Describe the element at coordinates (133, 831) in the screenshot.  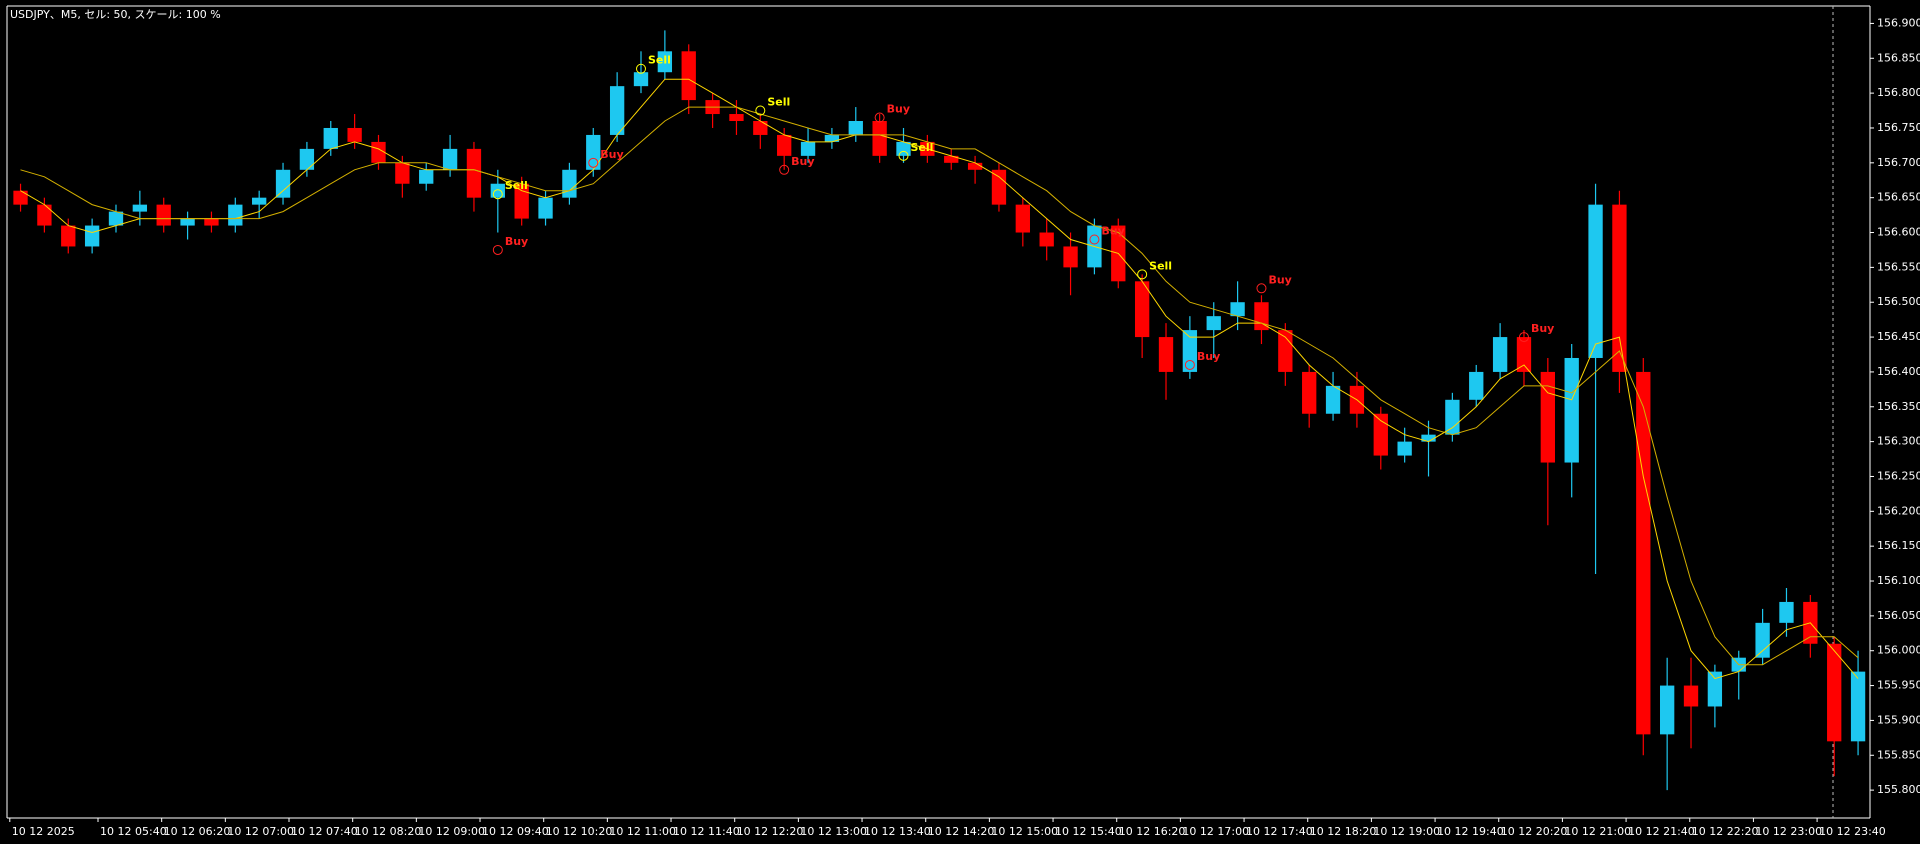
I see `x-tick-label: 10 12 05:40` at that location.